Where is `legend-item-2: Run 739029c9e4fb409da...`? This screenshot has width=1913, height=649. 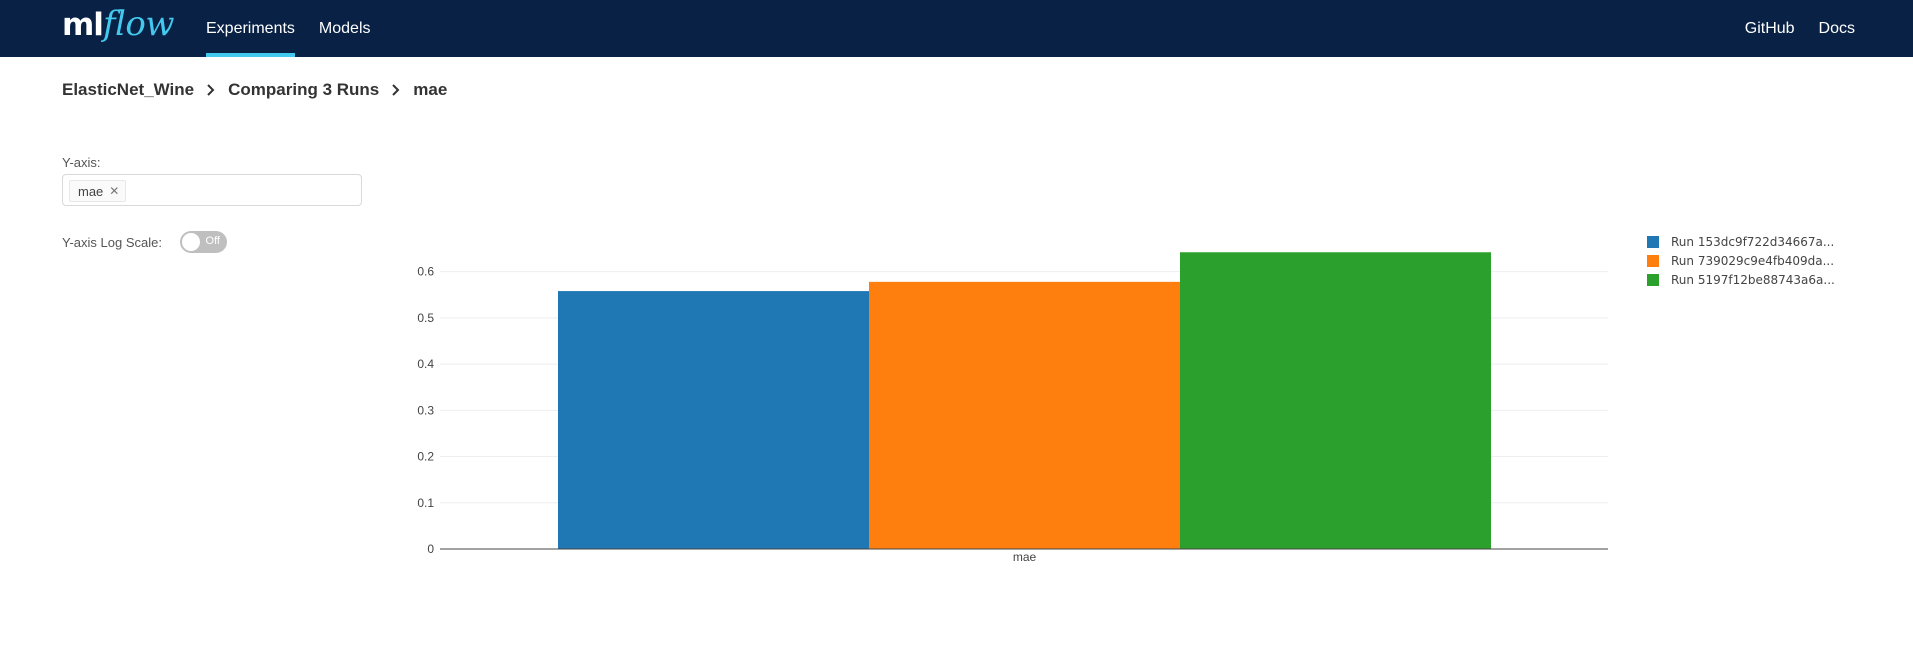 legend-item-2: Run 739029c9e4fb409da... is located at coordinates (1740, 261).